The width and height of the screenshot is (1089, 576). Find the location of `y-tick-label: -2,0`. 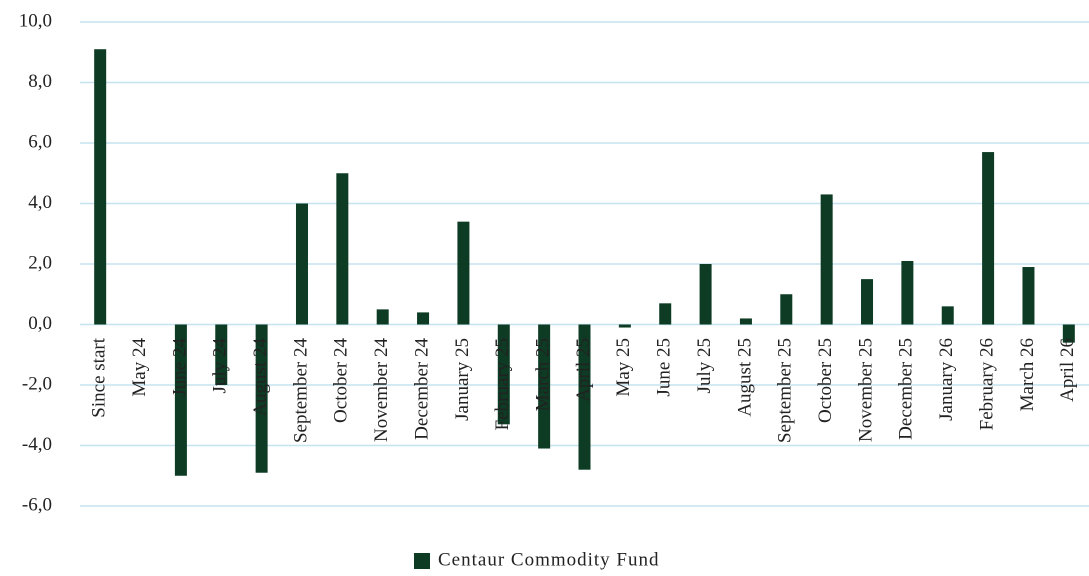

y-tick-label: -2,0 is located at coordinates (37, 383).